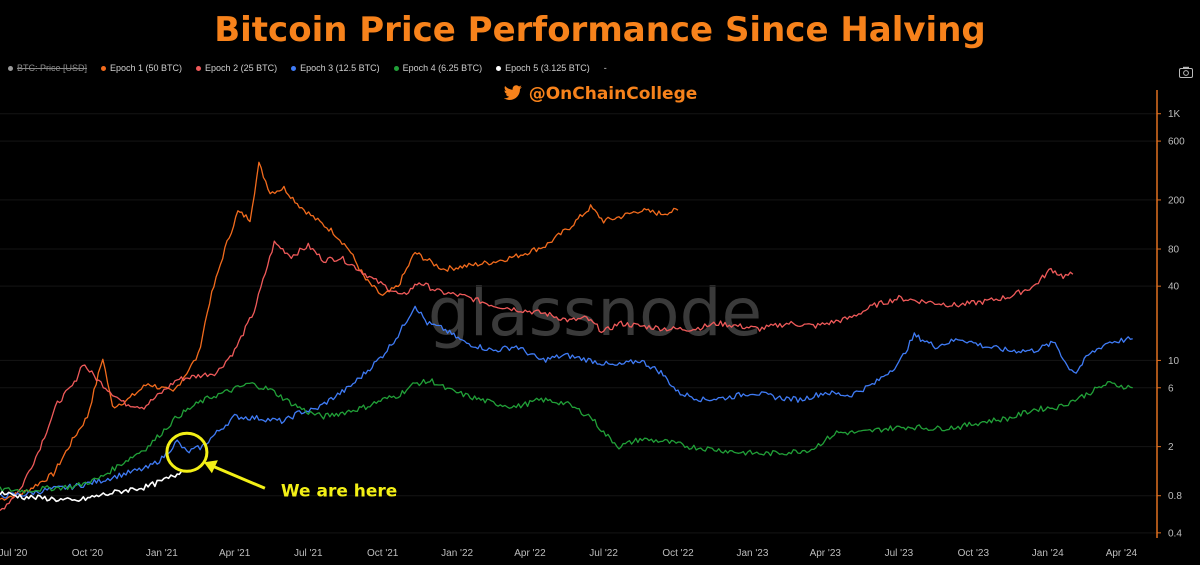  What do you see at coordinates (187, 452) in the screenshot?
I see `annotation-circle` at bounding box center [187, 452].